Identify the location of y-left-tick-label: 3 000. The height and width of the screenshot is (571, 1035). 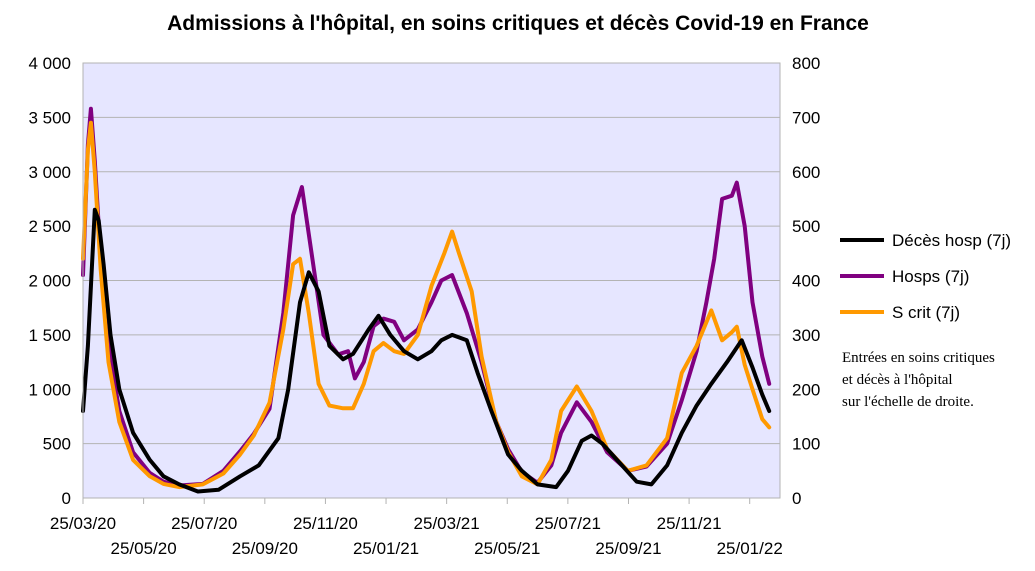
(49, 172).